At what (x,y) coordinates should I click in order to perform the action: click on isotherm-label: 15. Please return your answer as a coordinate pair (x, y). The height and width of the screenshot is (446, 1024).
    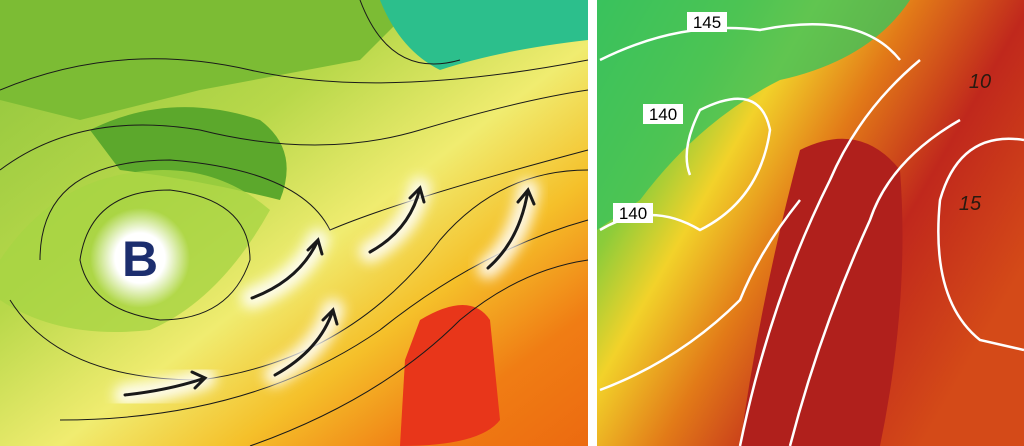
    Looking at the image, I should click on (970, 204).